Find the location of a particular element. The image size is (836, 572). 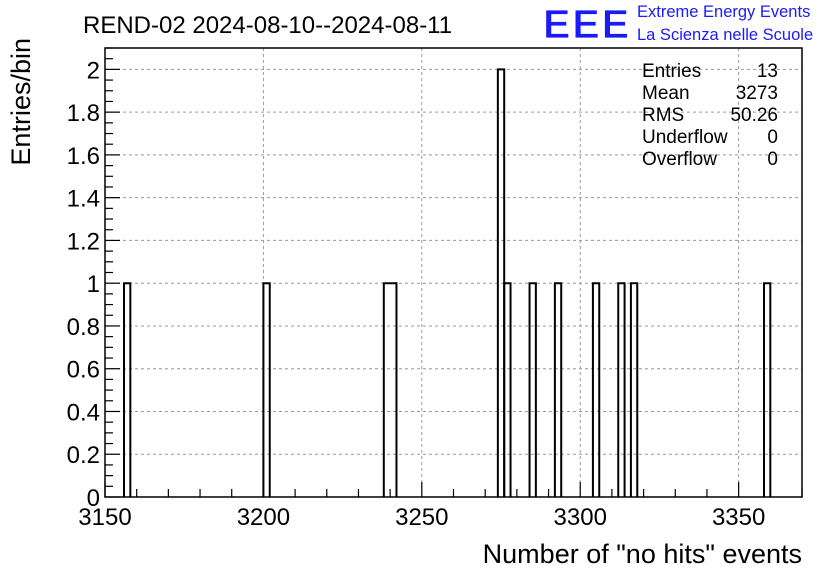

y-tick-label: 1.6 is located at coordinates (83, 156).